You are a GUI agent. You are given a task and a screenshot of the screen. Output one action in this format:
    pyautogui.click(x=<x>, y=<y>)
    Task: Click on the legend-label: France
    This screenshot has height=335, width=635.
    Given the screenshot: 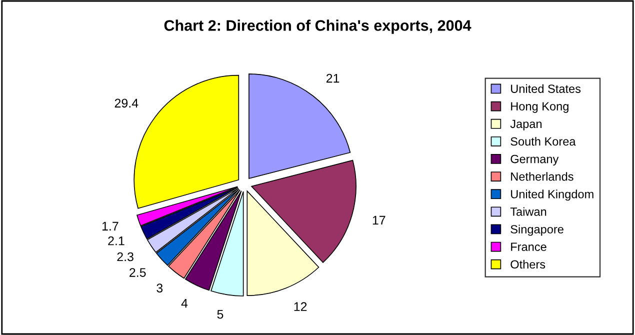 What is the action you would take?
    pyautogui.click(x=528, y=246)
    